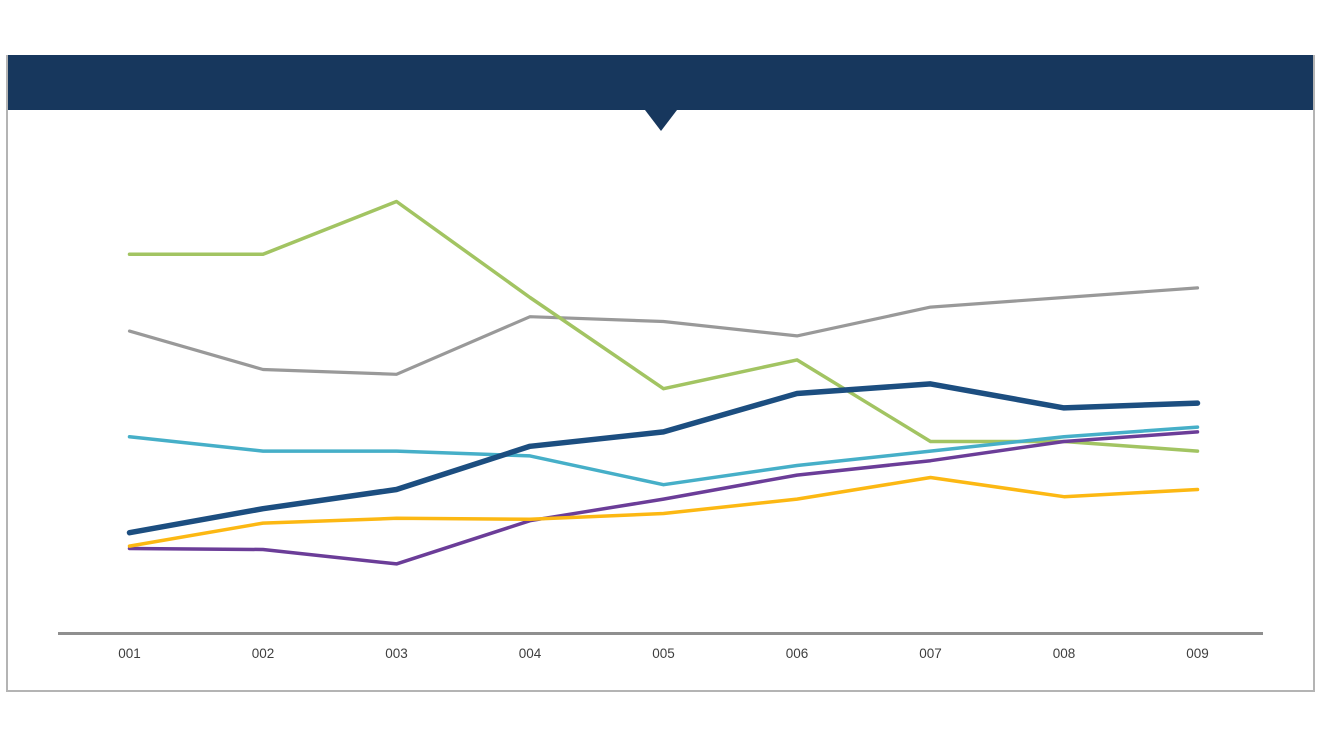  Describe the element at coordinates (1064, 653) in the screenshot. I see `x-axis-label: 008` at that location.